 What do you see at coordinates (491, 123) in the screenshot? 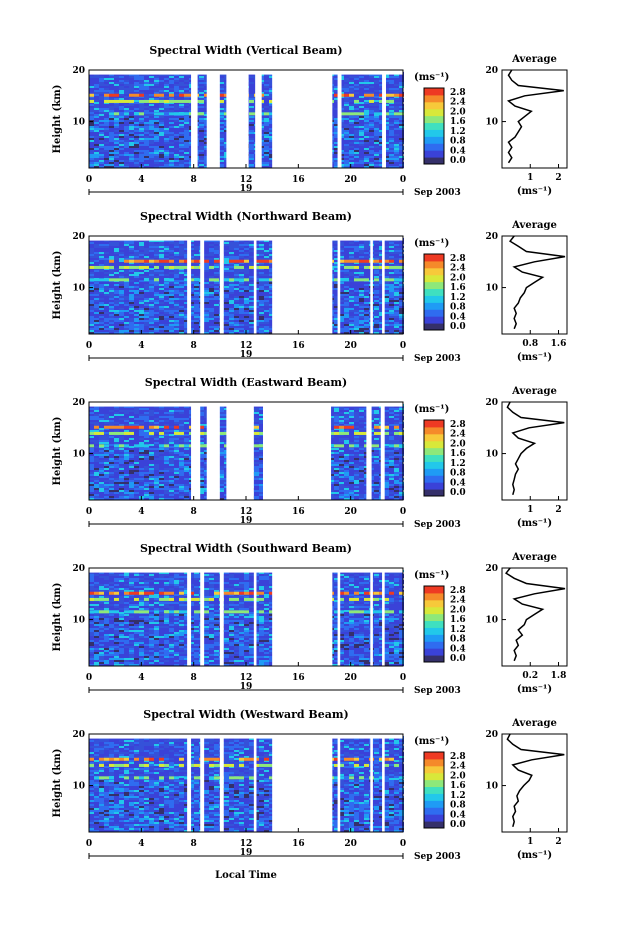
I see `average-y-tick-label: 10` at bounding box center [491, 123].